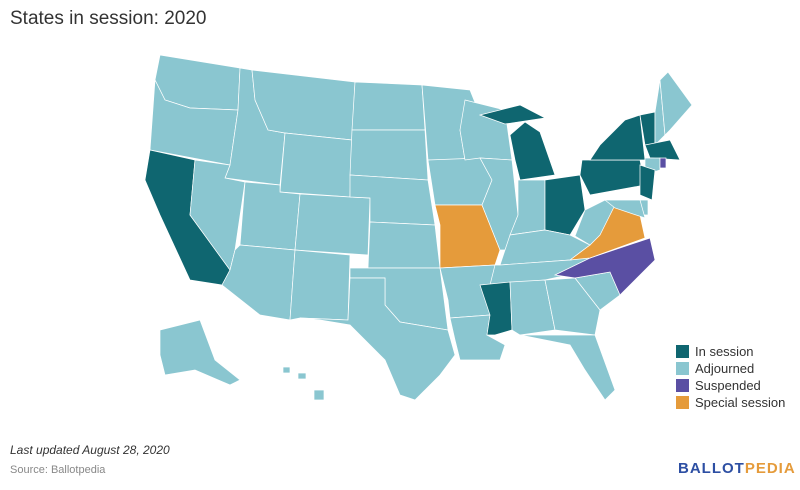 Image resolution: width=800 pixels, height=490 pixels. I want to click on state-ga, so click(572, 306).